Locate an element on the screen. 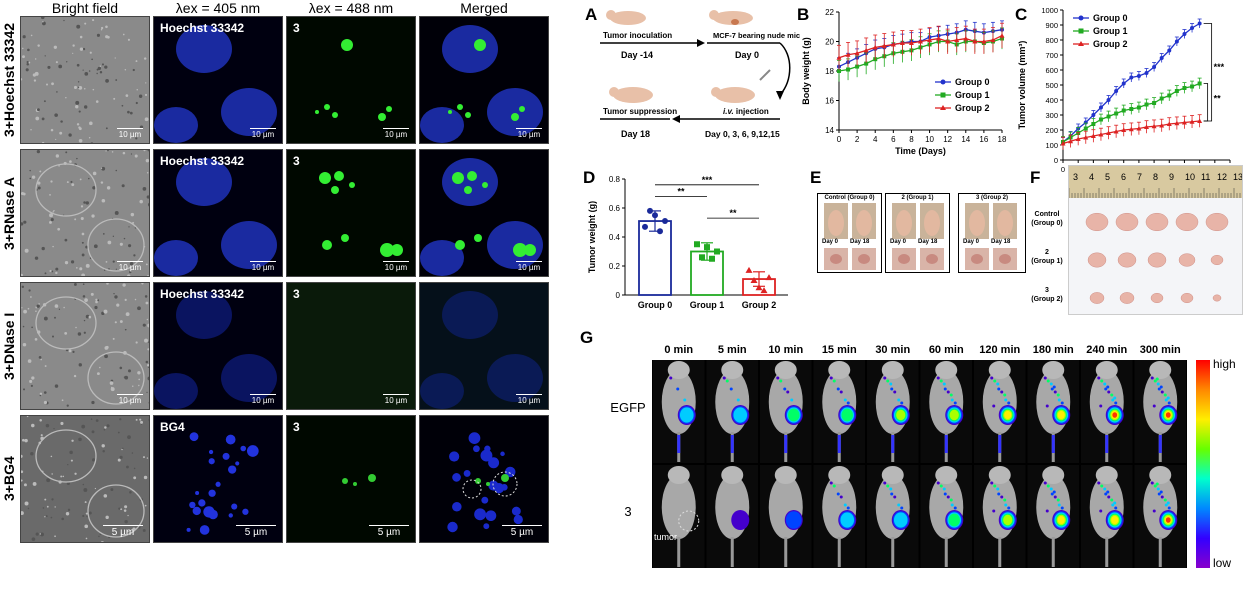 Image resolution: width=1245 pixels, height=592 pixels. row-label-hoechst: 3+Hoechst 33342 is located at coordinates (9, 80).